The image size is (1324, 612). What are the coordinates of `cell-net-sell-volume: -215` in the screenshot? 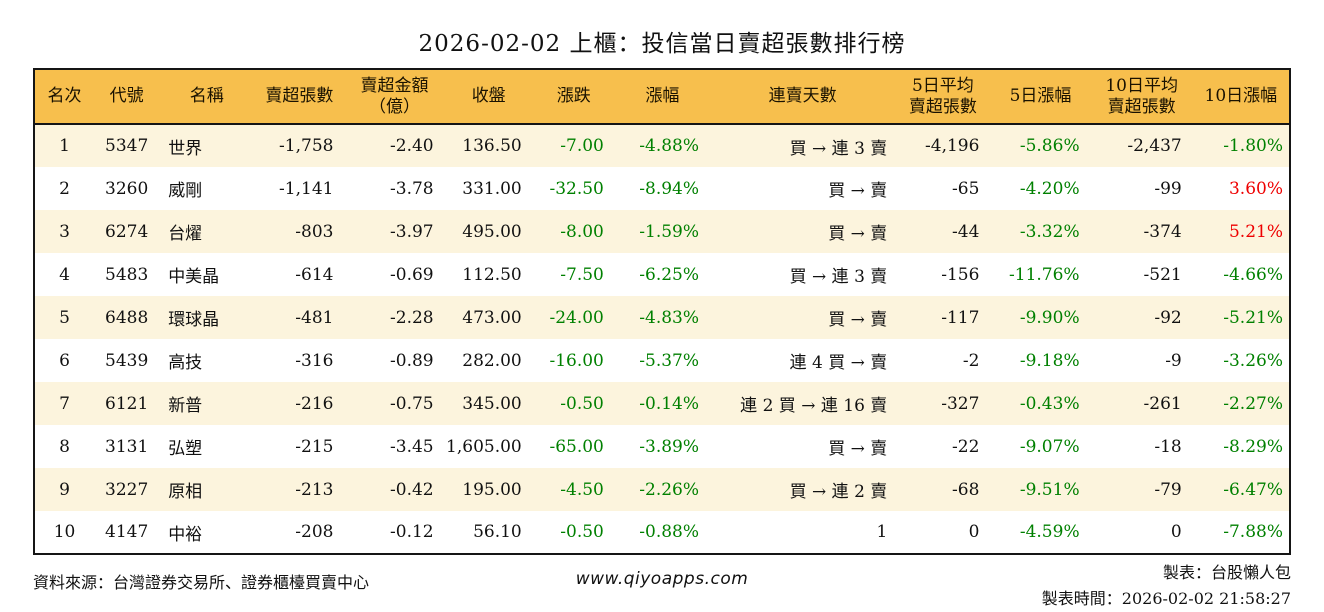 It's located at (314, 446).